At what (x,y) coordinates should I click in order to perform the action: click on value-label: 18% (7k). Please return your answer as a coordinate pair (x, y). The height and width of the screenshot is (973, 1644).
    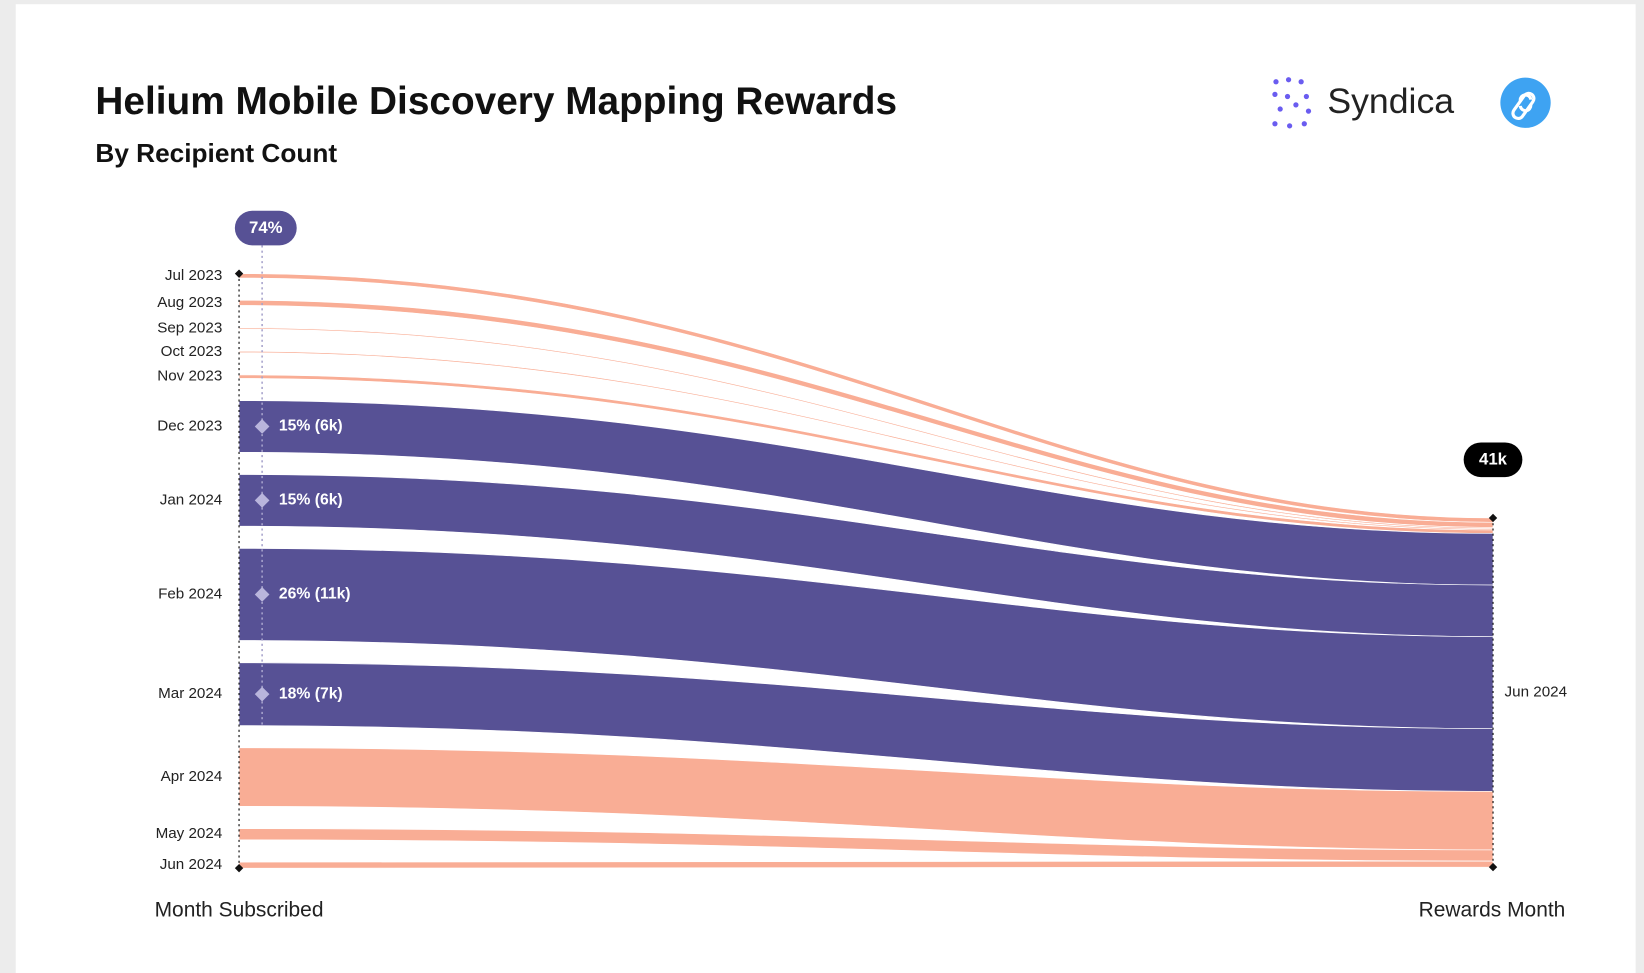
    Looking at the image, I should click on (311, 693).